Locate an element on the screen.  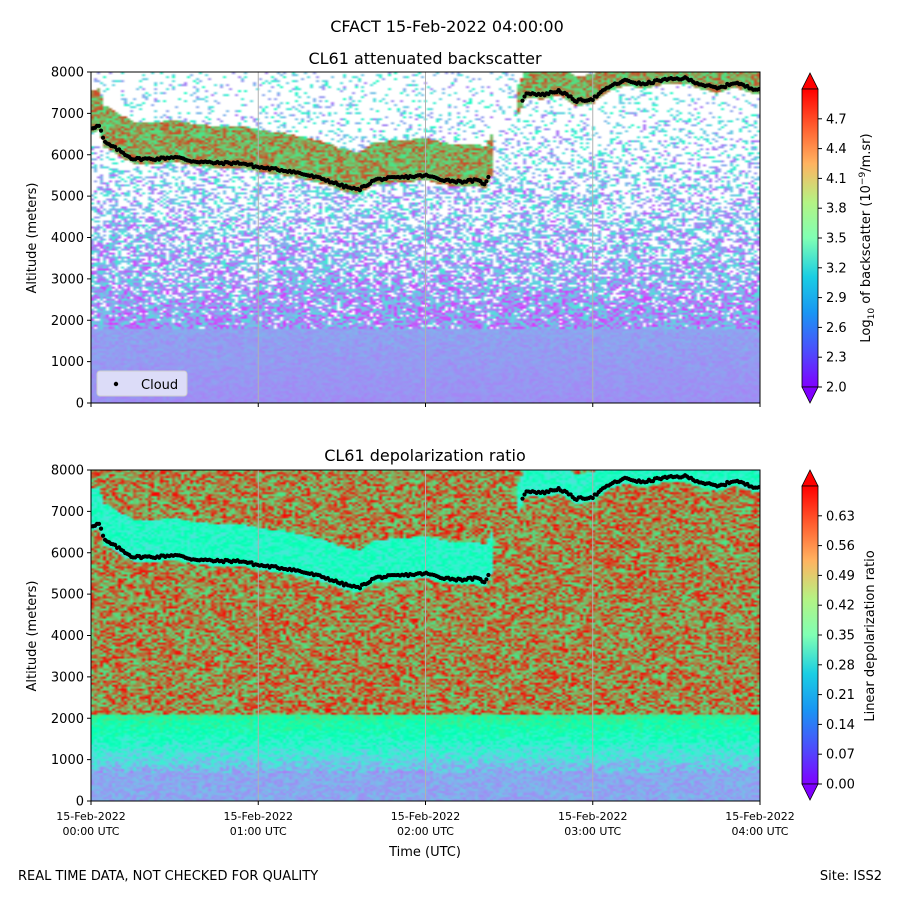
backscatter-x-ticks is located at coordinates (425, 405).